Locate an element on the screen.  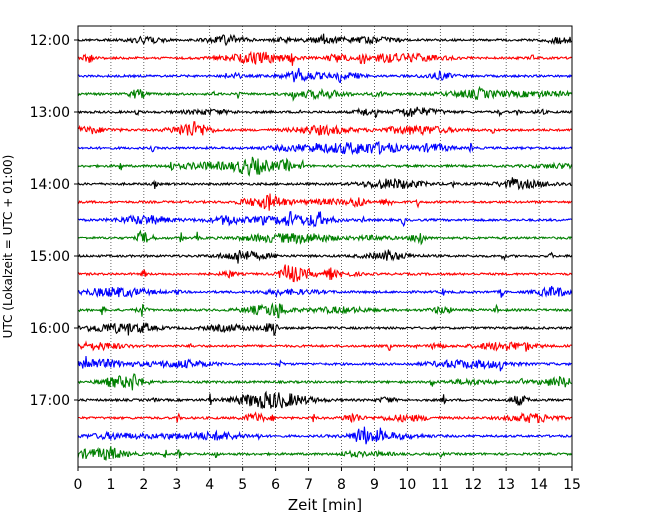
y-tick-label: 17:00 is located at coordinates (50, 401).